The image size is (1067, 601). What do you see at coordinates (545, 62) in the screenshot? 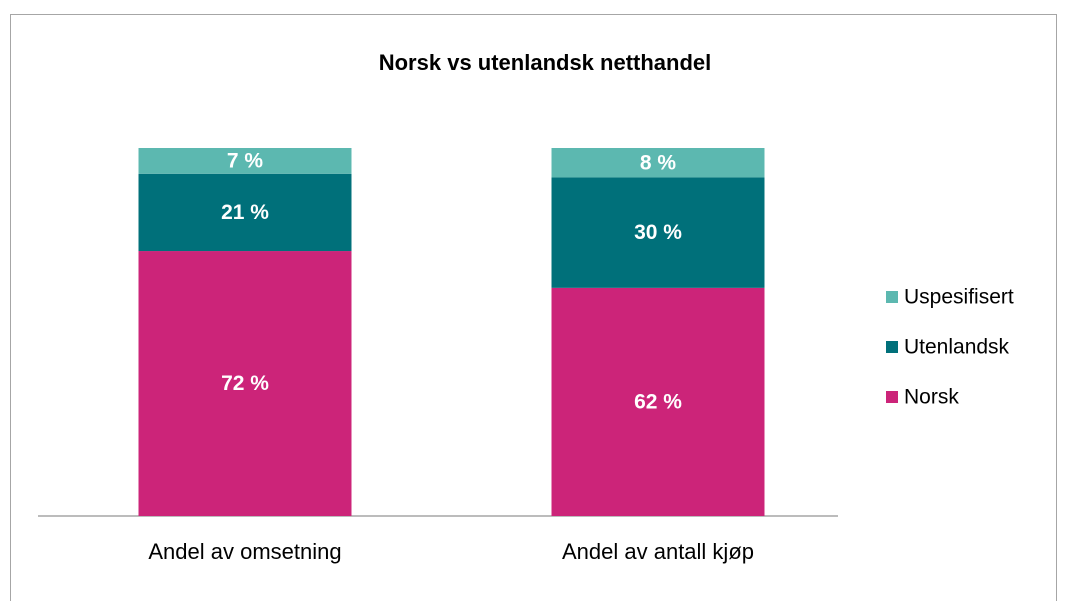
I see `chart-title: Norsk vs utenlandsk netthandel` at bounding box center [545, 62].